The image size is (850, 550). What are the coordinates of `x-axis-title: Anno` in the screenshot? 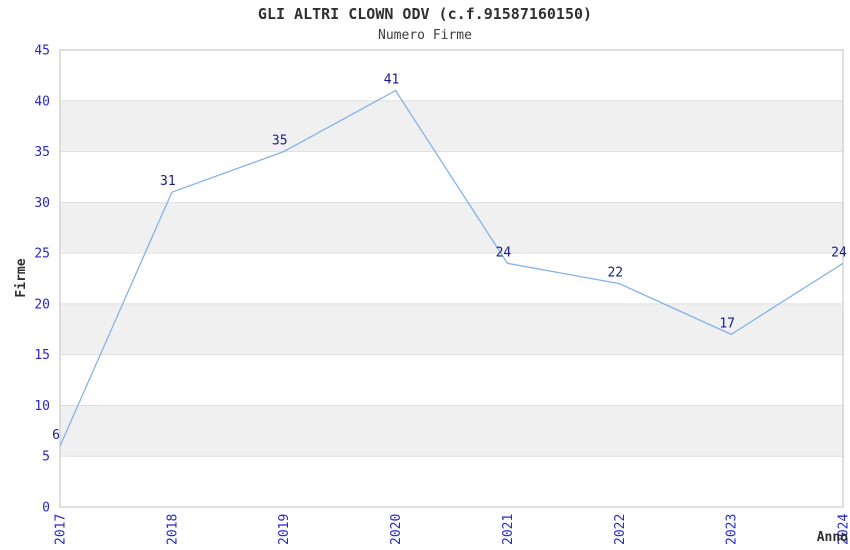 It's located at (832, 537).